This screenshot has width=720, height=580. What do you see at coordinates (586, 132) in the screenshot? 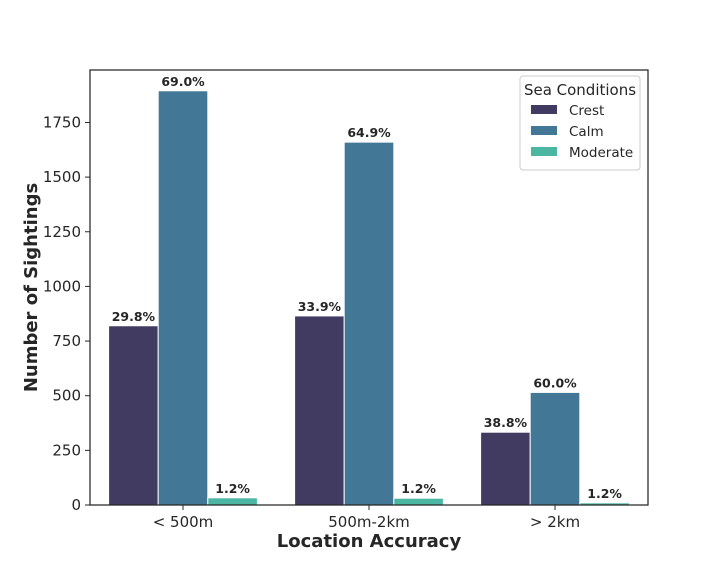
I see `legend-label-calm: Calm` at bounding box center [586, 132].